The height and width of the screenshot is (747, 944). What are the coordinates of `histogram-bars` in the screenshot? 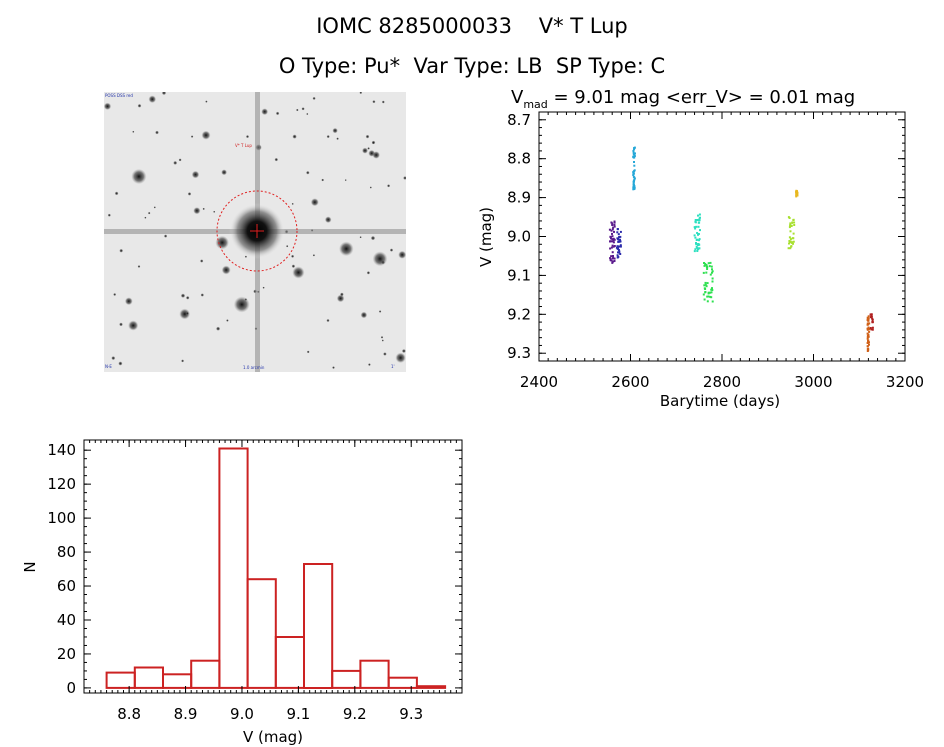 It's located at (276, 568).